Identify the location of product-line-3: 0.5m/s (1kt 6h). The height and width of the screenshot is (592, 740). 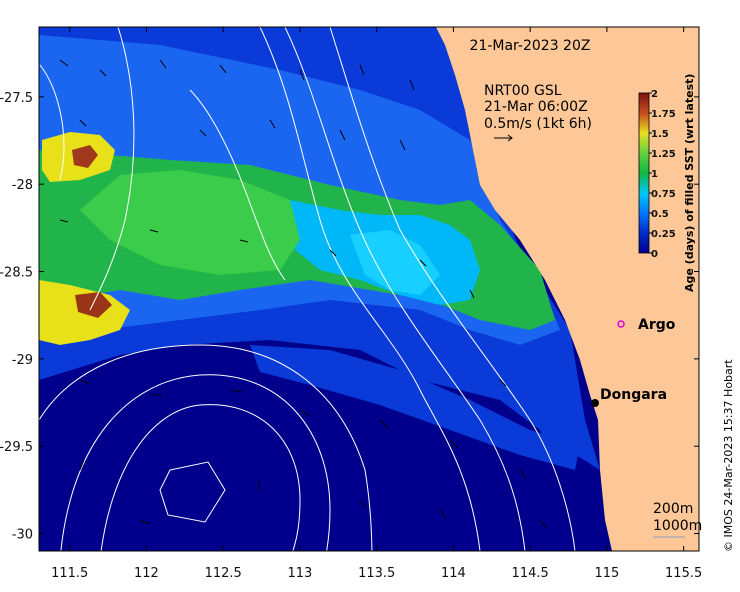
(538, 124).